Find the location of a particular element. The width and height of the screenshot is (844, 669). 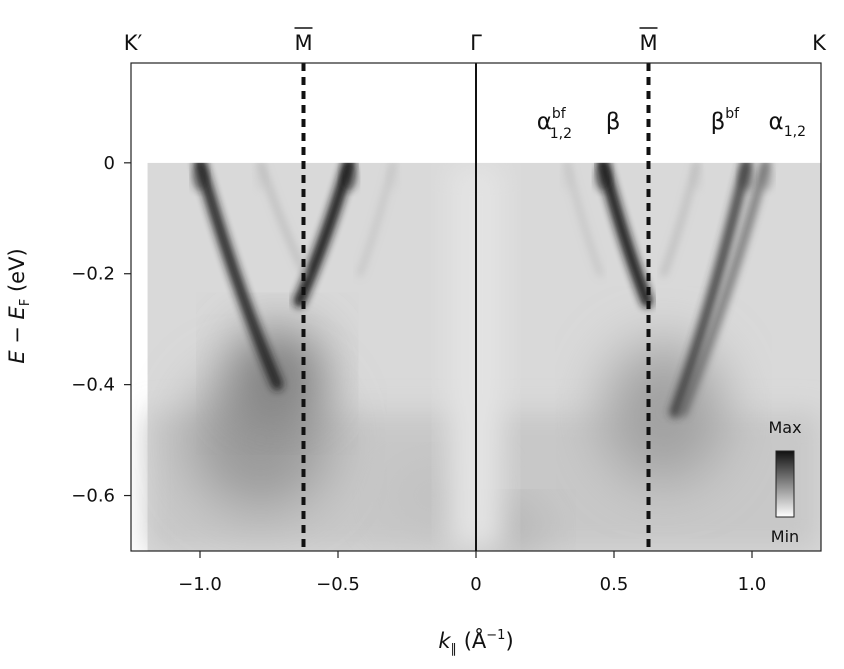

x-tick-label: 0 is located at coordinates (475, 584).